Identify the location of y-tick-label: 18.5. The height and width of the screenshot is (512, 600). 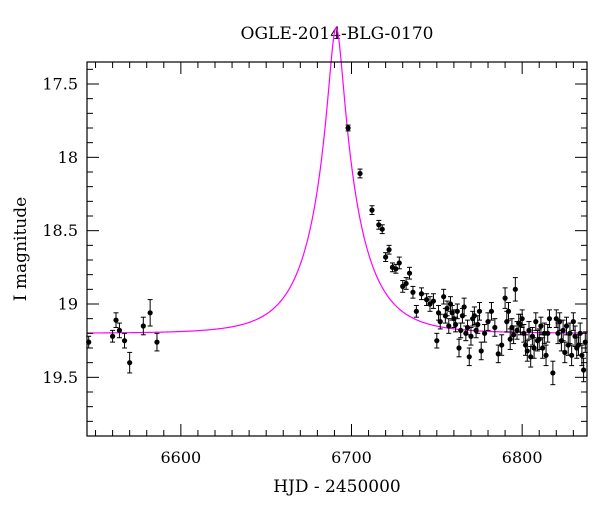
(60, 230).